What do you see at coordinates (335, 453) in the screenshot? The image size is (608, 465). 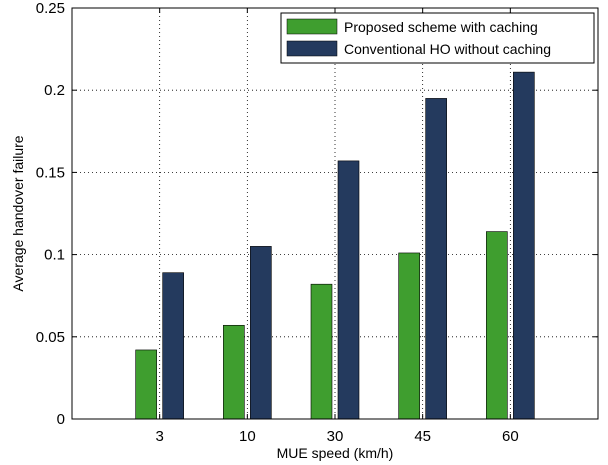 I see `x-axis-label: MUE speed (km/h)` at bounding box center [335, 453].